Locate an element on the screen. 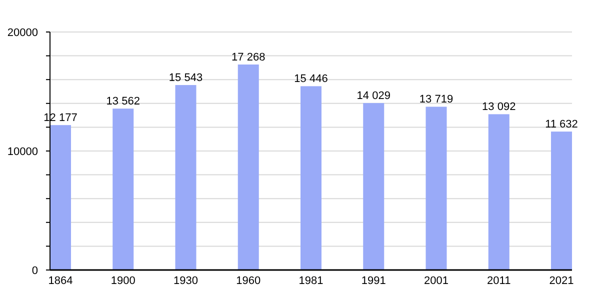 The image size is (600, 300). data-label: 14 029 is located at coordinates (373, 96).